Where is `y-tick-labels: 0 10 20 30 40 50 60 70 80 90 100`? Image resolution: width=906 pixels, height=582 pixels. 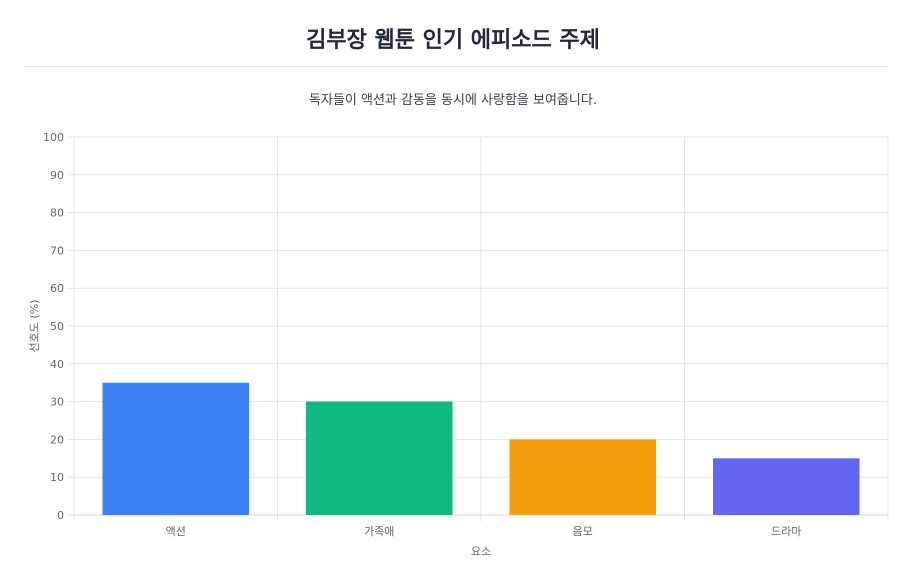 y-tick-labels: 0 10 20 30 40 50 60 70 80 90 100 is located at coordinates (53, 326).